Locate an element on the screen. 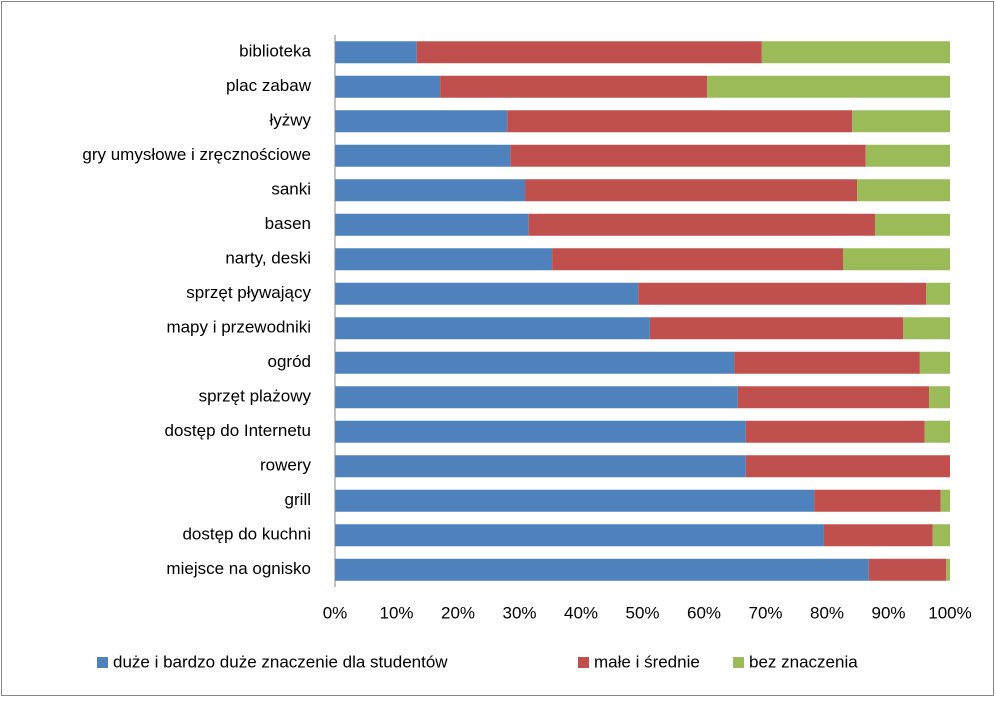 The height and width of the screenshot is (703, 996). y-tick-label: mapy i przewodniki is located at coordinates (238, 327).